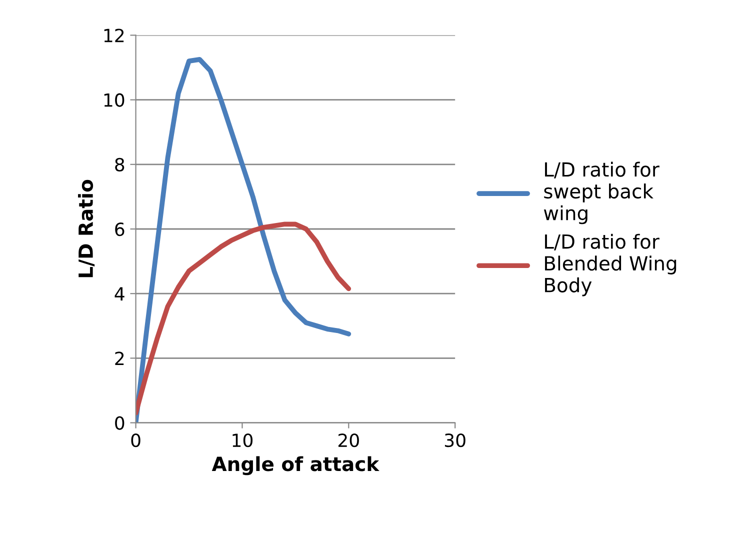  What do you see at coordinates (135, 440) in the screenshot?
I see `x-tick-label: 0` at bounding box center [135, 440].